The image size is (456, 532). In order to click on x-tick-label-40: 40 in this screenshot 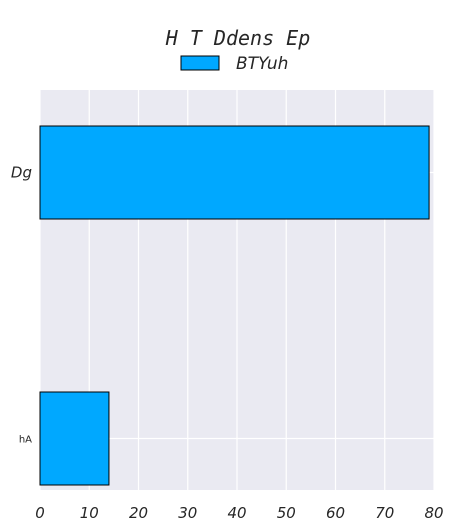, I will do `click(236, 513)`.